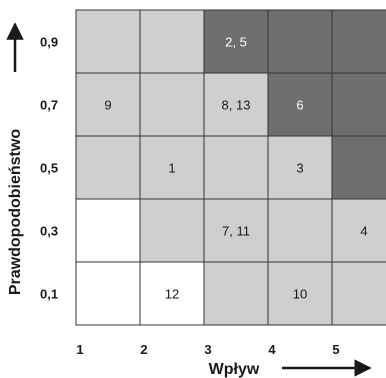 The image size is (386, 378). What do you see at coordinates (236, 231) in the screenshot?
I see `cell-label: 7, 11` at bounding box center [236, 231].